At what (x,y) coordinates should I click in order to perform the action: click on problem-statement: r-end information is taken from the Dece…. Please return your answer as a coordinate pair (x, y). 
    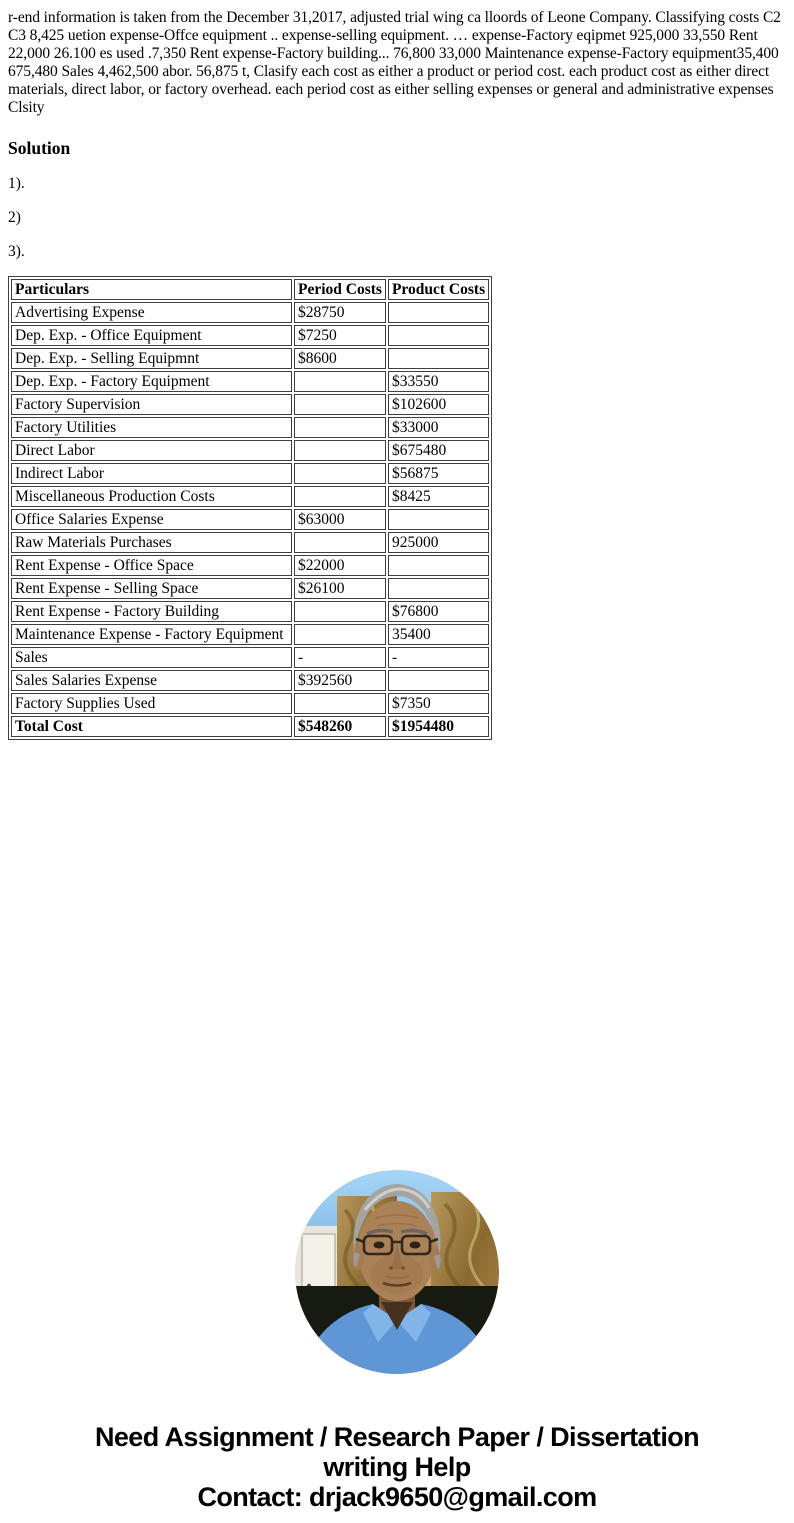
    Looking at the image, I should click on (394, 62).